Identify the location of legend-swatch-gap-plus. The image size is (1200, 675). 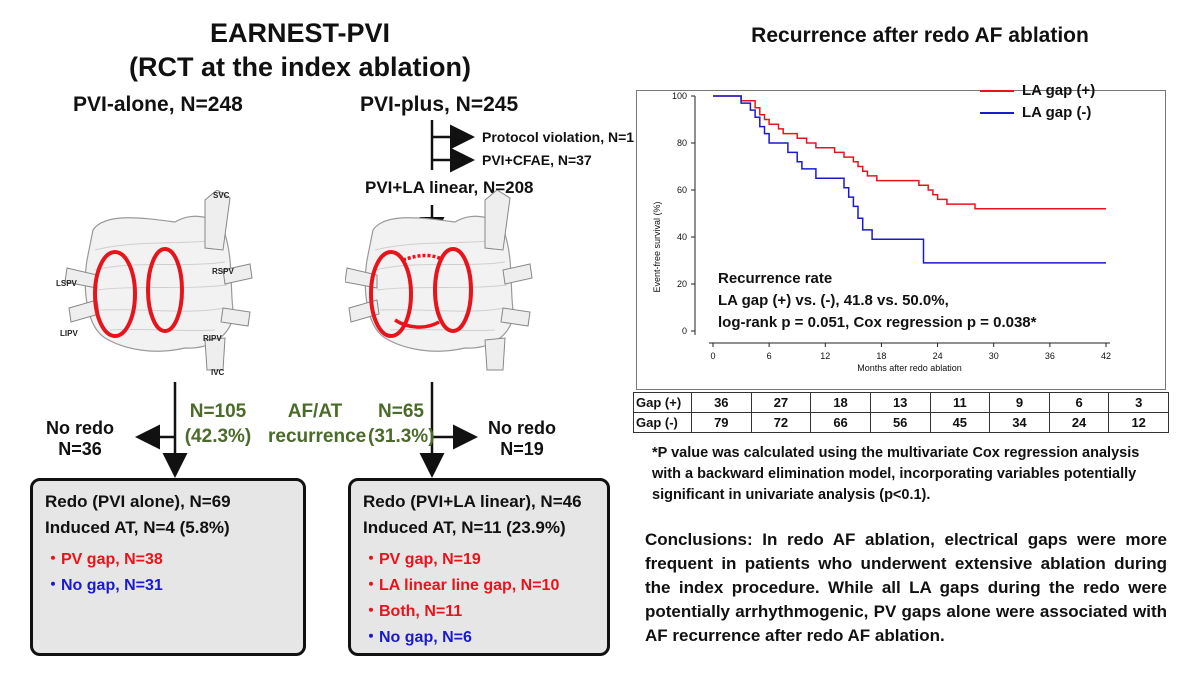
(997, 91).